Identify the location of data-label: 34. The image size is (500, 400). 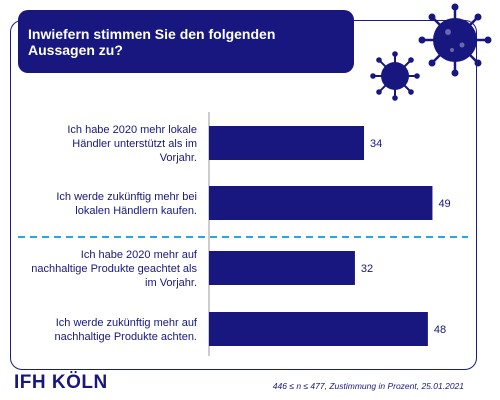
(376, 144).